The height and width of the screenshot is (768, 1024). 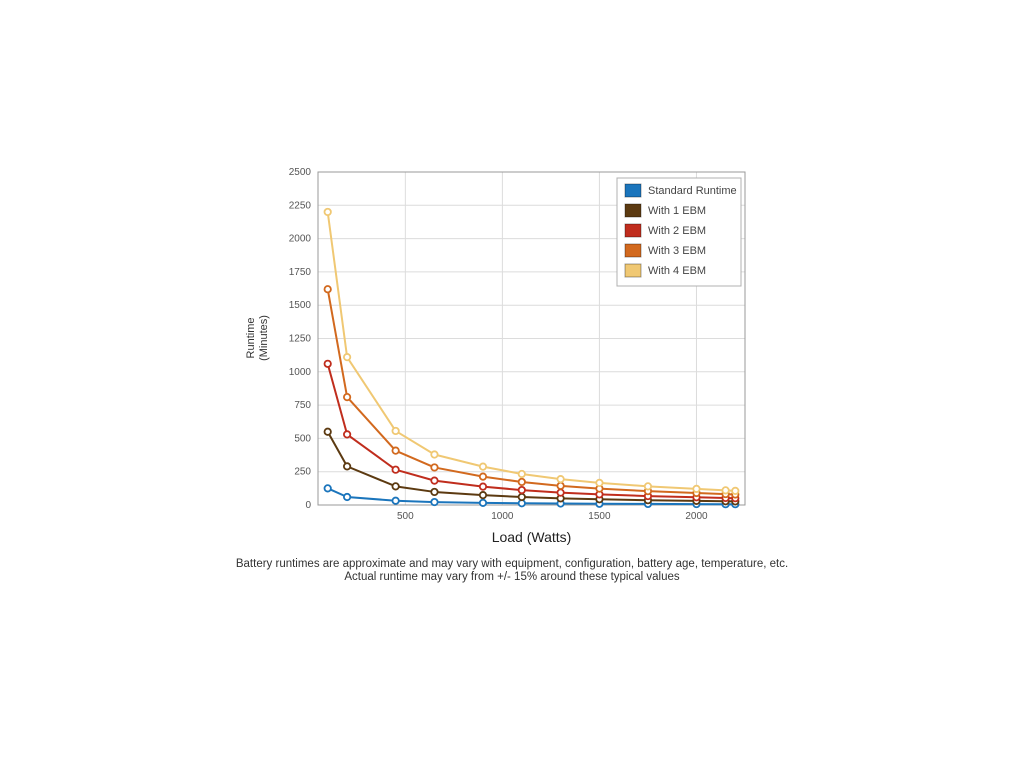 I want to click on x-tick-label: 2000, so click(x=696, y=516).